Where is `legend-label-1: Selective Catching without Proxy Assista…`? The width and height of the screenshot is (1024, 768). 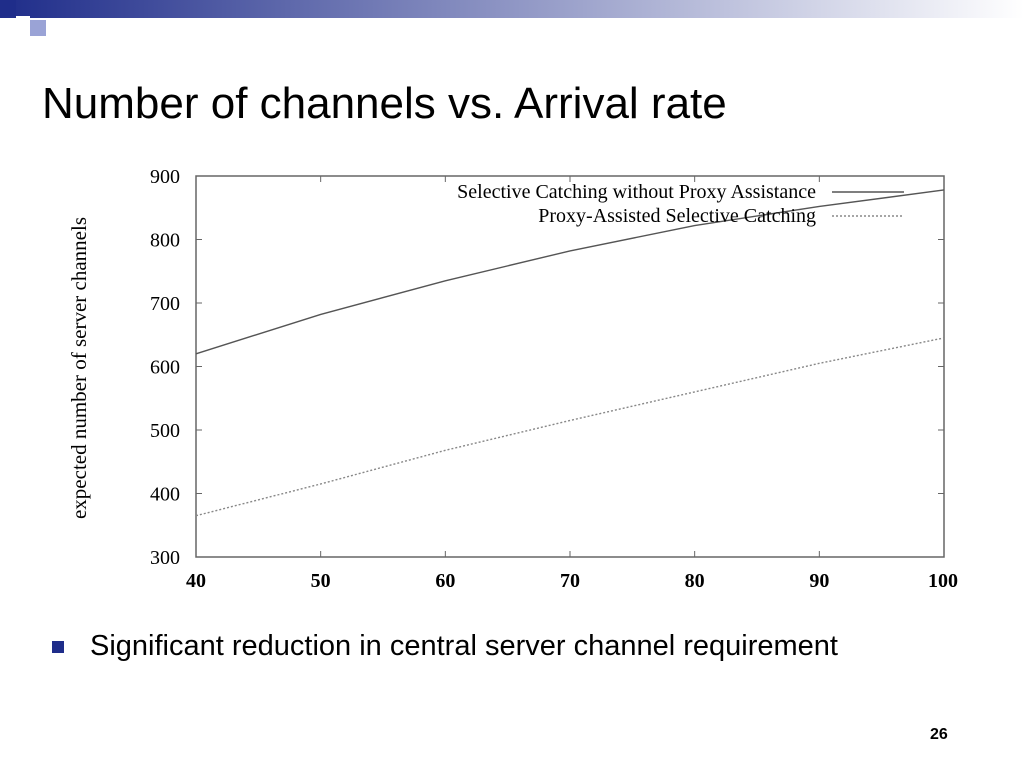 legend-label-1: Selective Catching without Proxy Assista… is located at coordinates (636, 192).